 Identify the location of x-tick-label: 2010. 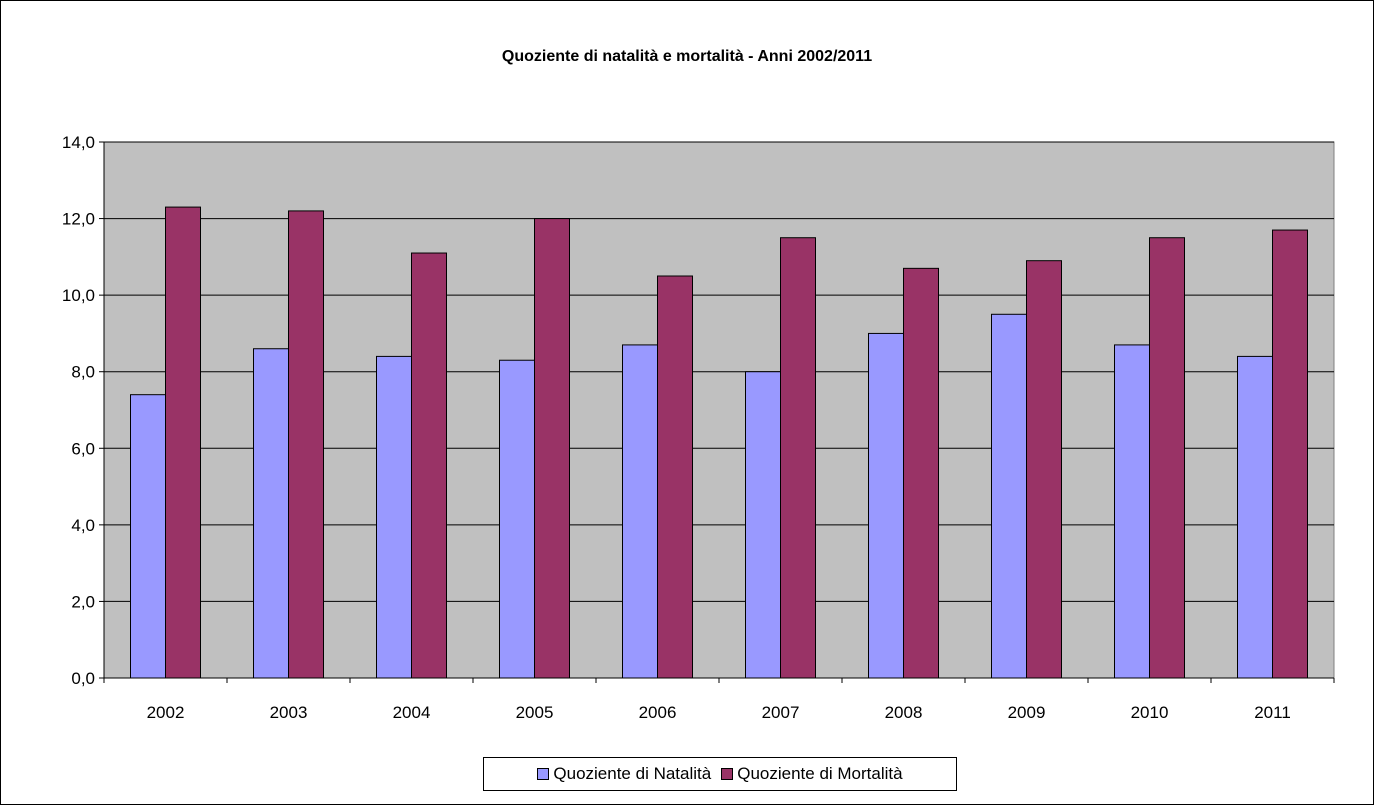
(1150, 712).